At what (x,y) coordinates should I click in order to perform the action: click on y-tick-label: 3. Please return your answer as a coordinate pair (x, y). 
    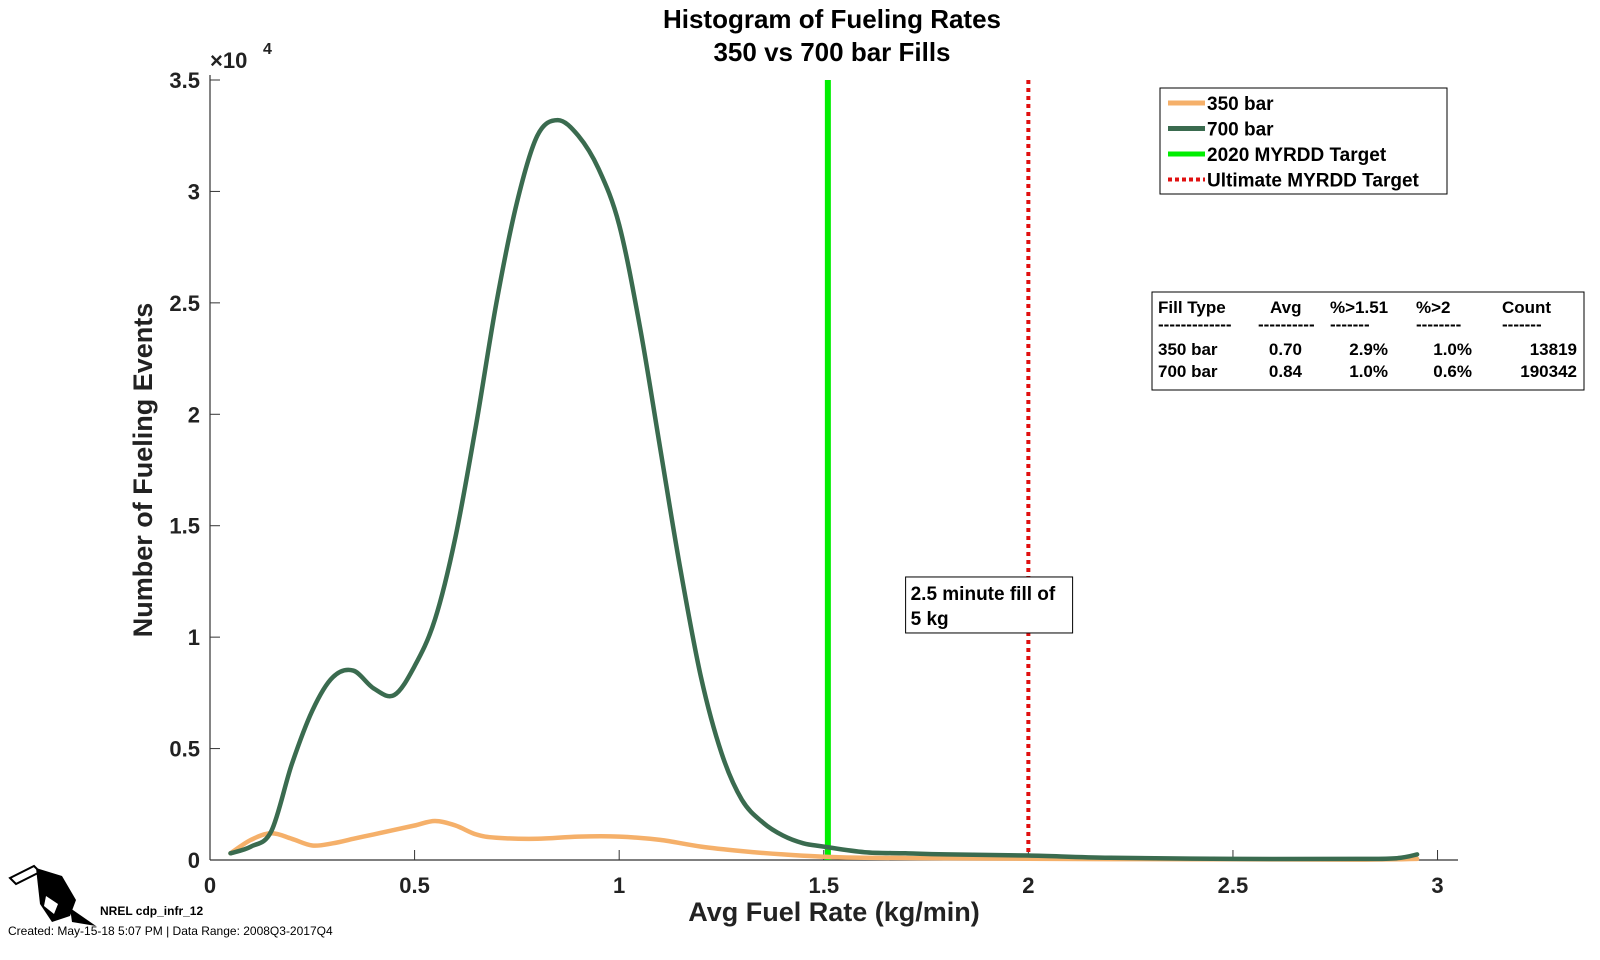
    Looking at the image, I should click on (194, 191).